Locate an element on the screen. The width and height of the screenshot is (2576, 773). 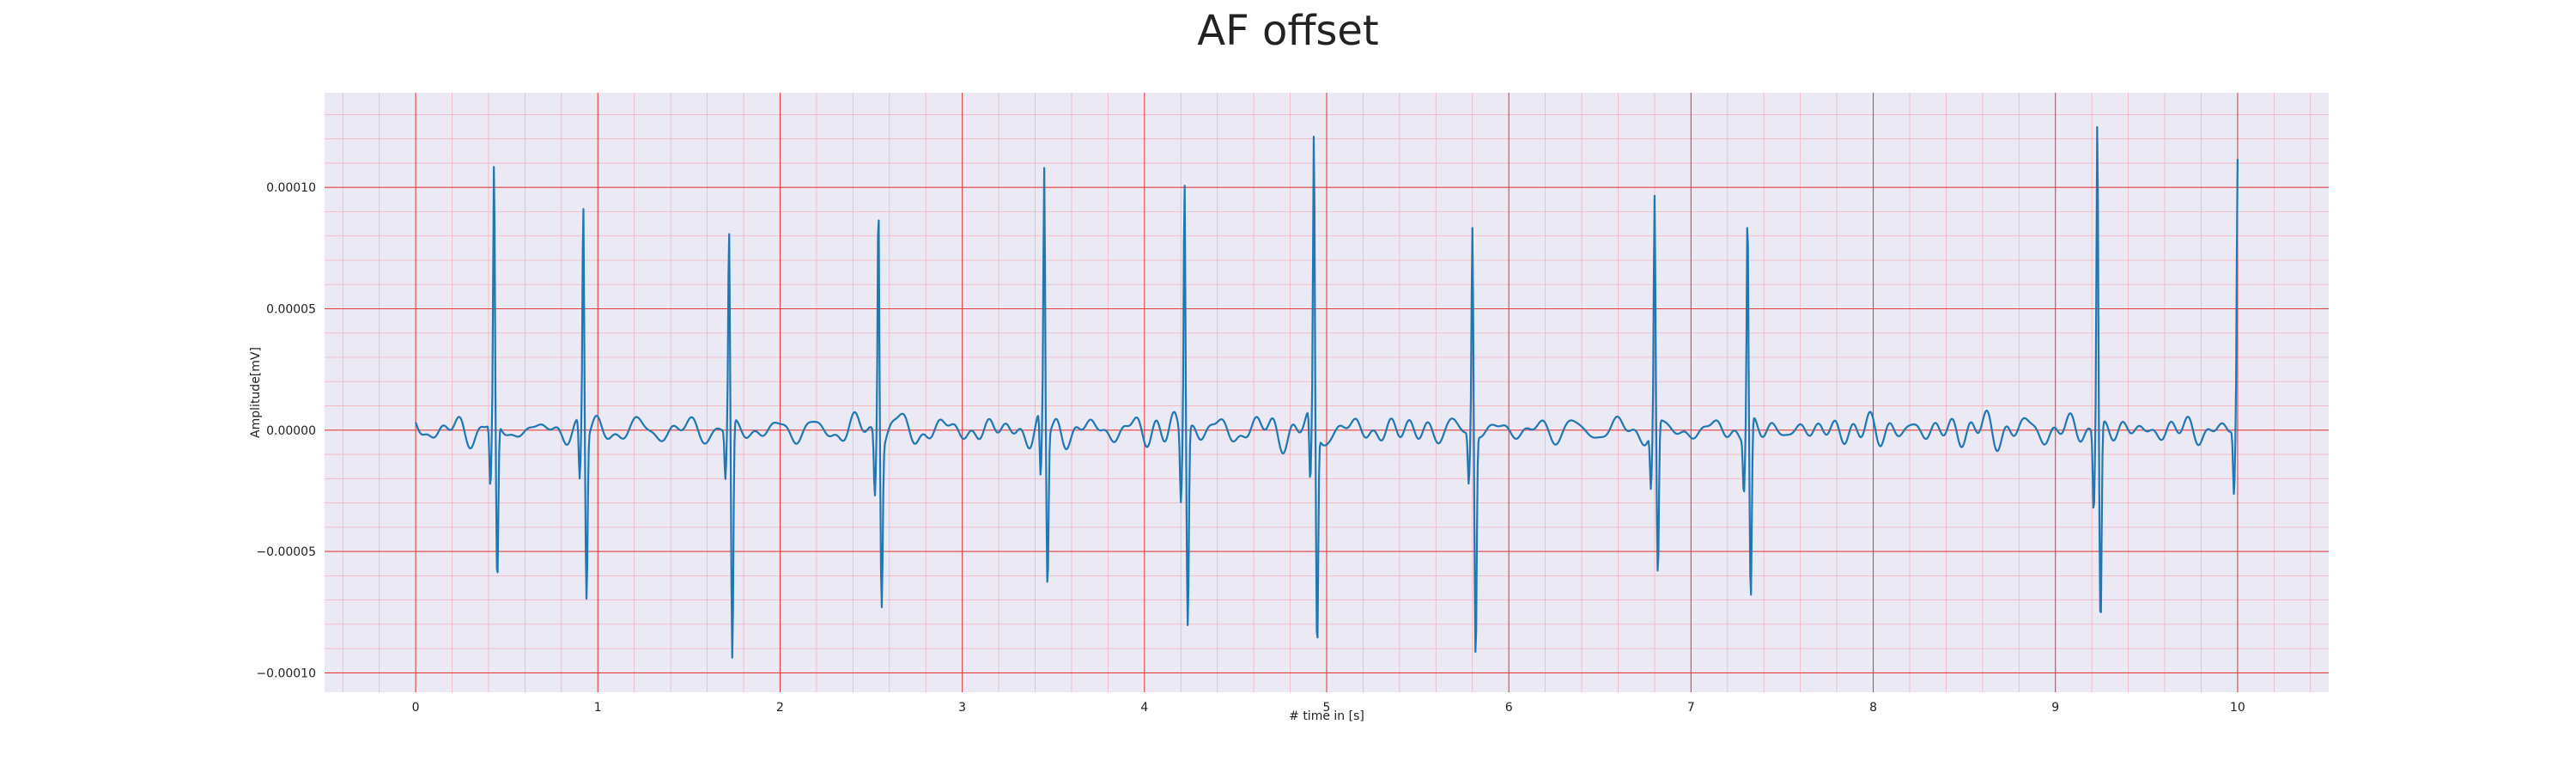
y-axis-label: Amplitude[mV] is located at coordinates (256, 392).